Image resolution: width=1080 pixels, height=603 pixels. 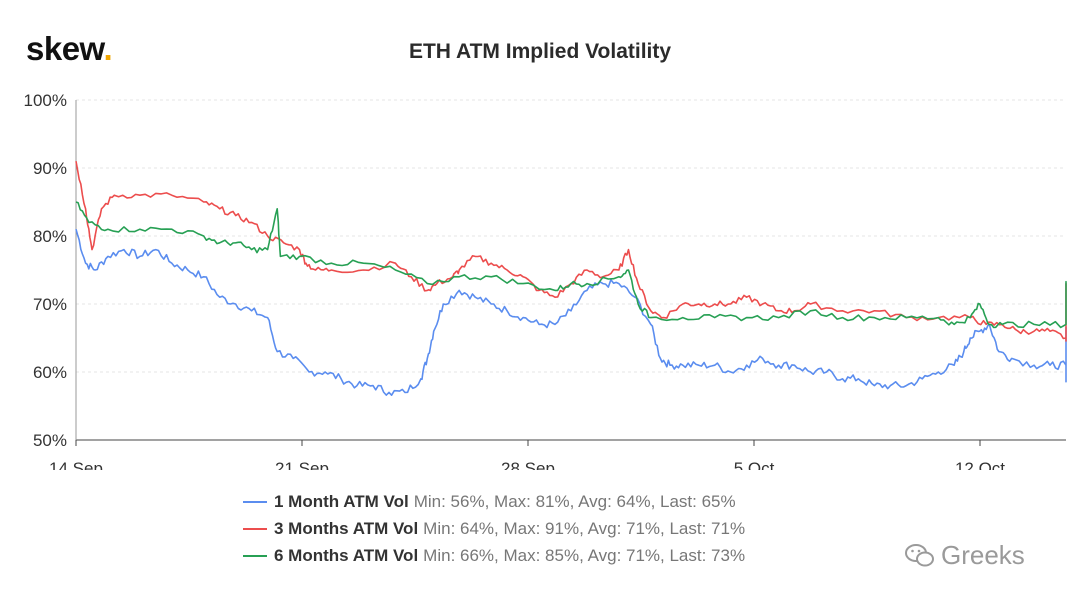 What do you see at coordinates (255, 555) in the screenshot?
I see `legend-swatch-6m` at bounding box center [255, 555].